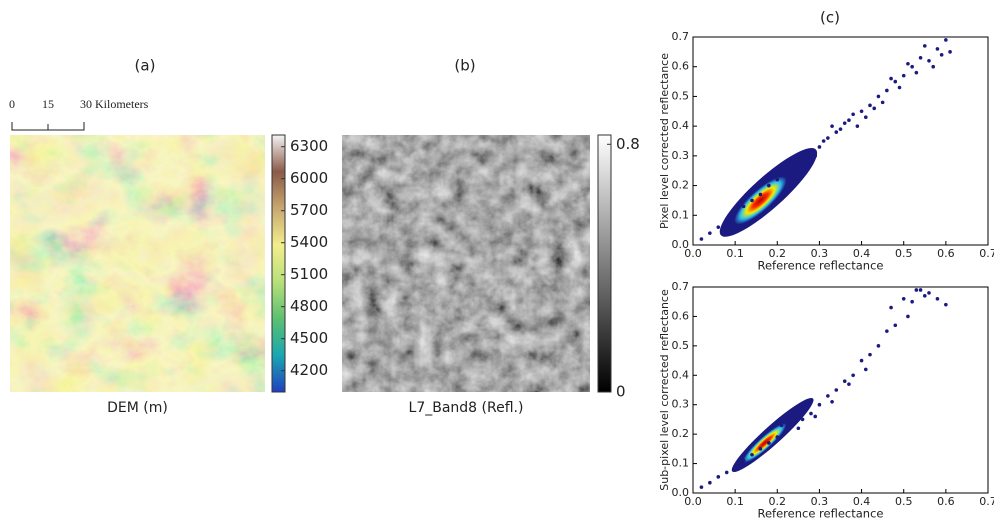  I want to click on y-axis-label: Pixel level corrected reflectance, so click(664, 141).